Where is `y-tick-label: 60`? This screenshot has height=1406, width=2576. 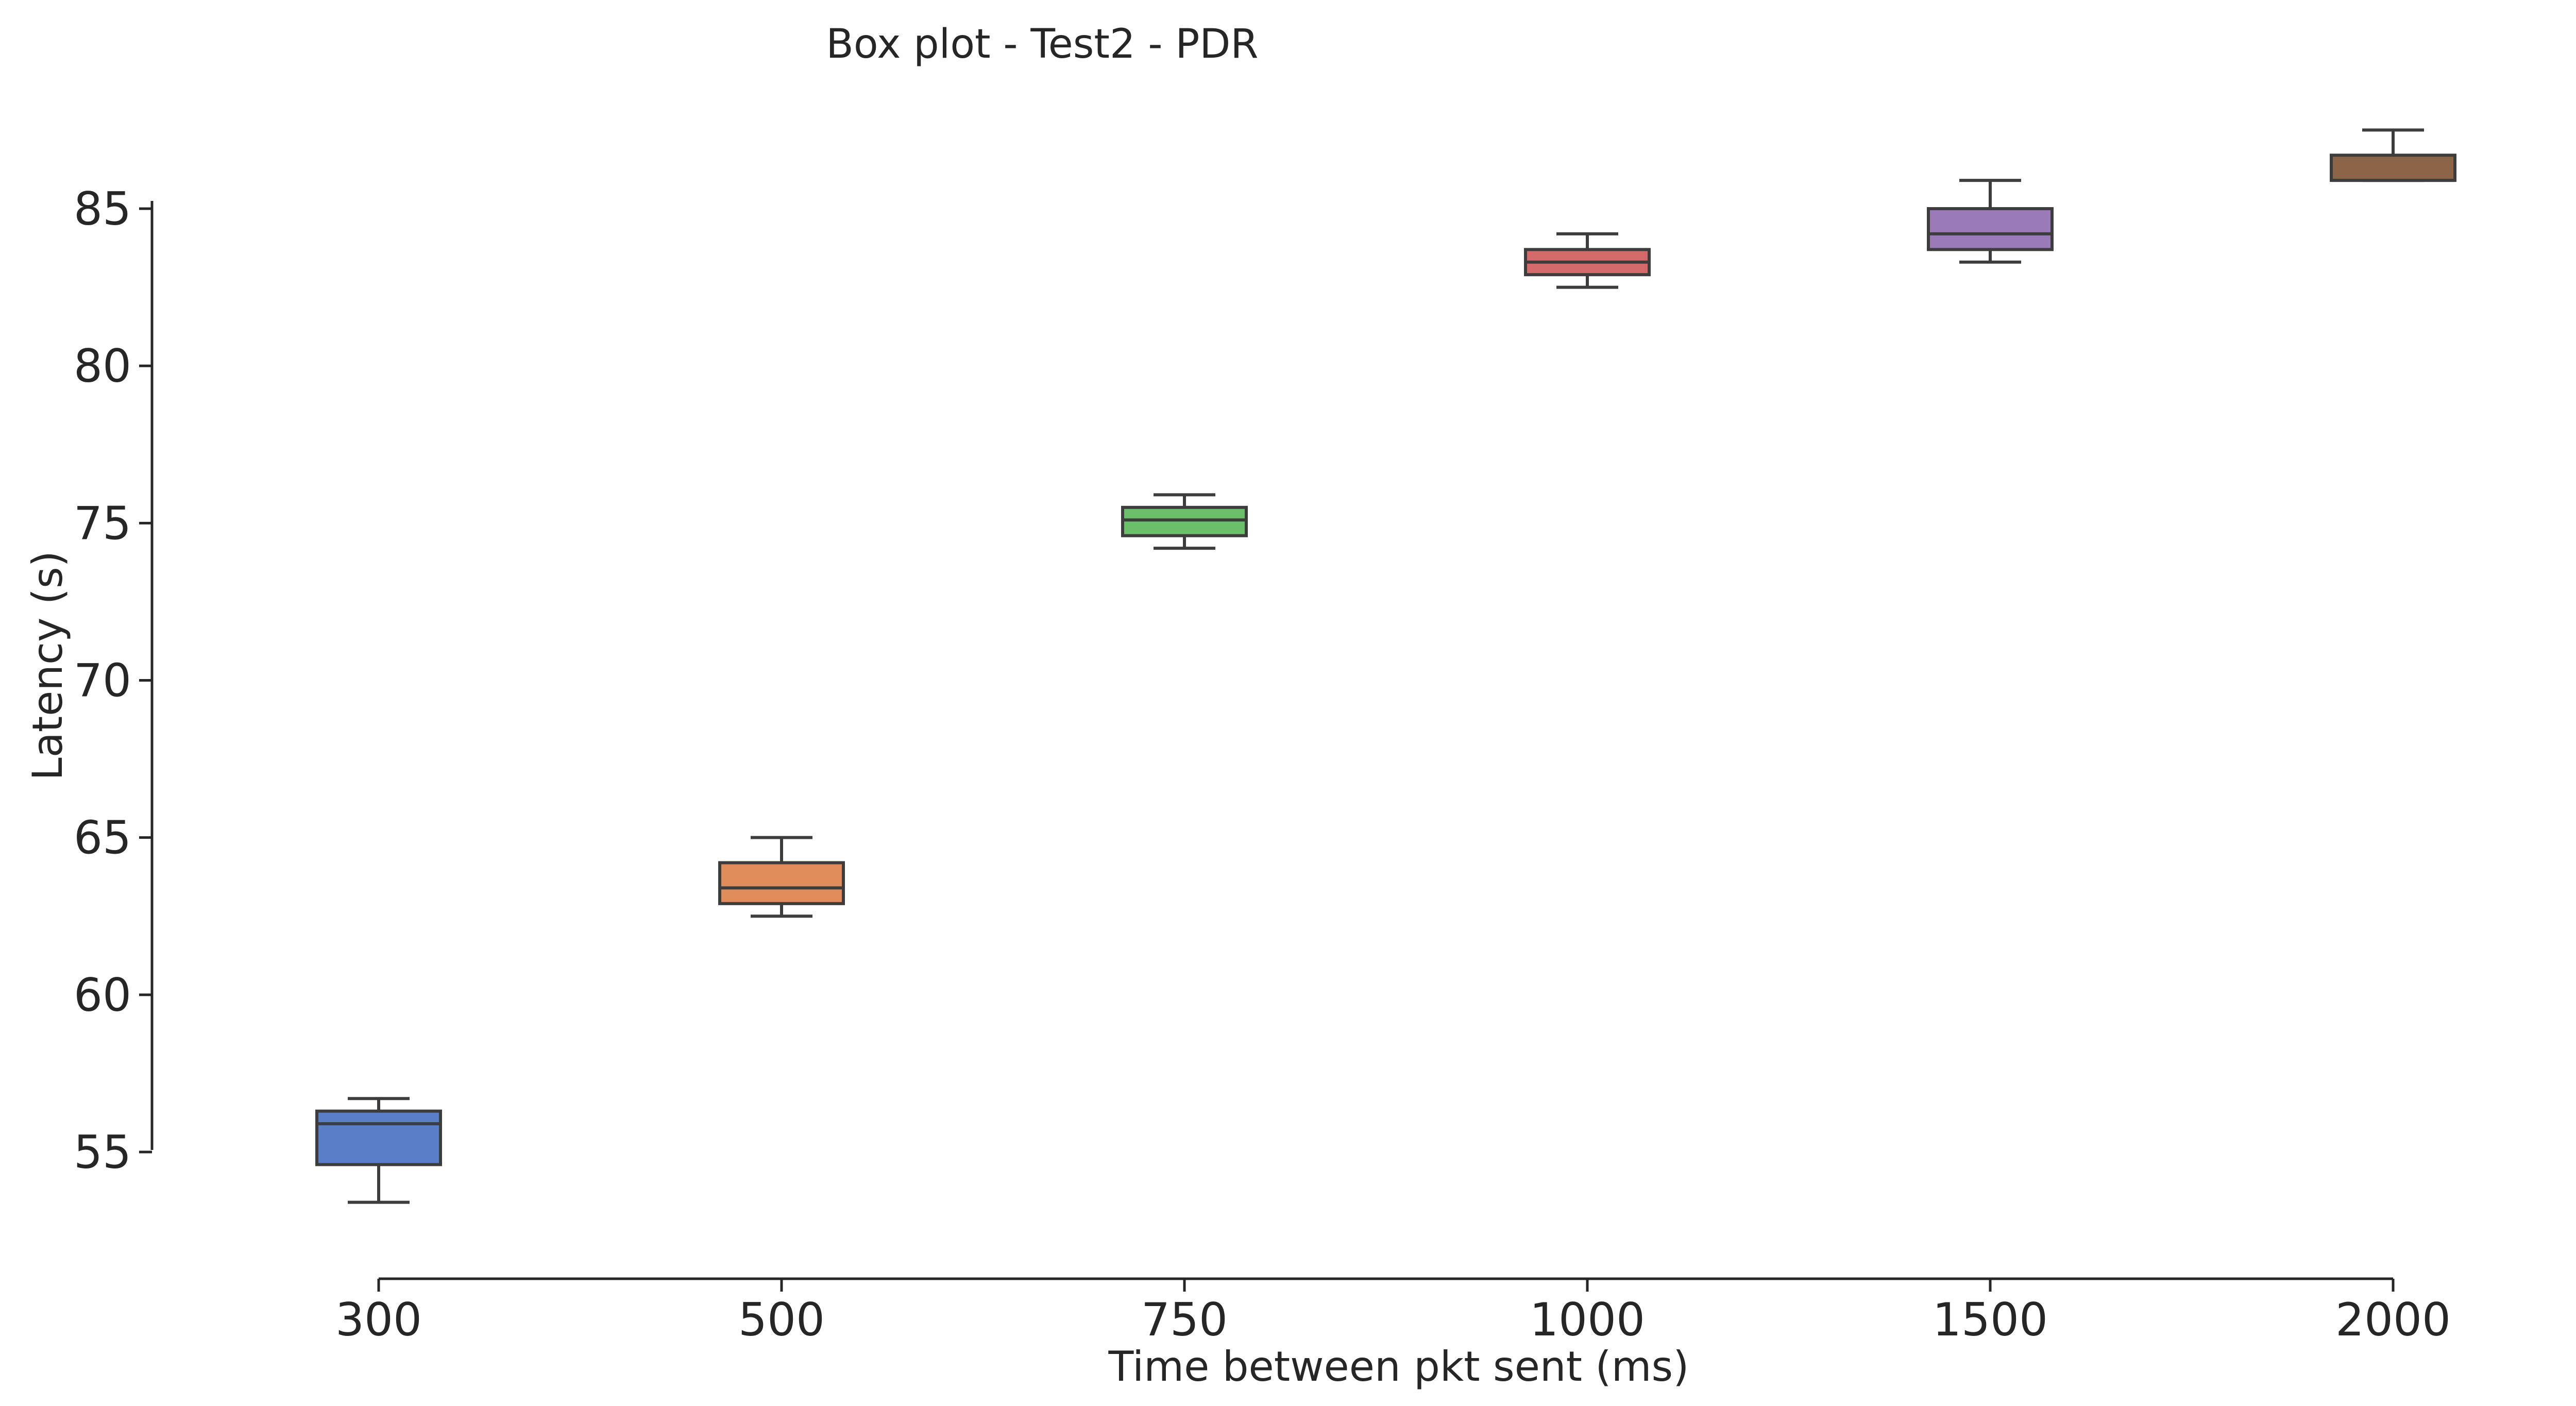 y-tick-label: 60 is located at coordinates (102, 995).